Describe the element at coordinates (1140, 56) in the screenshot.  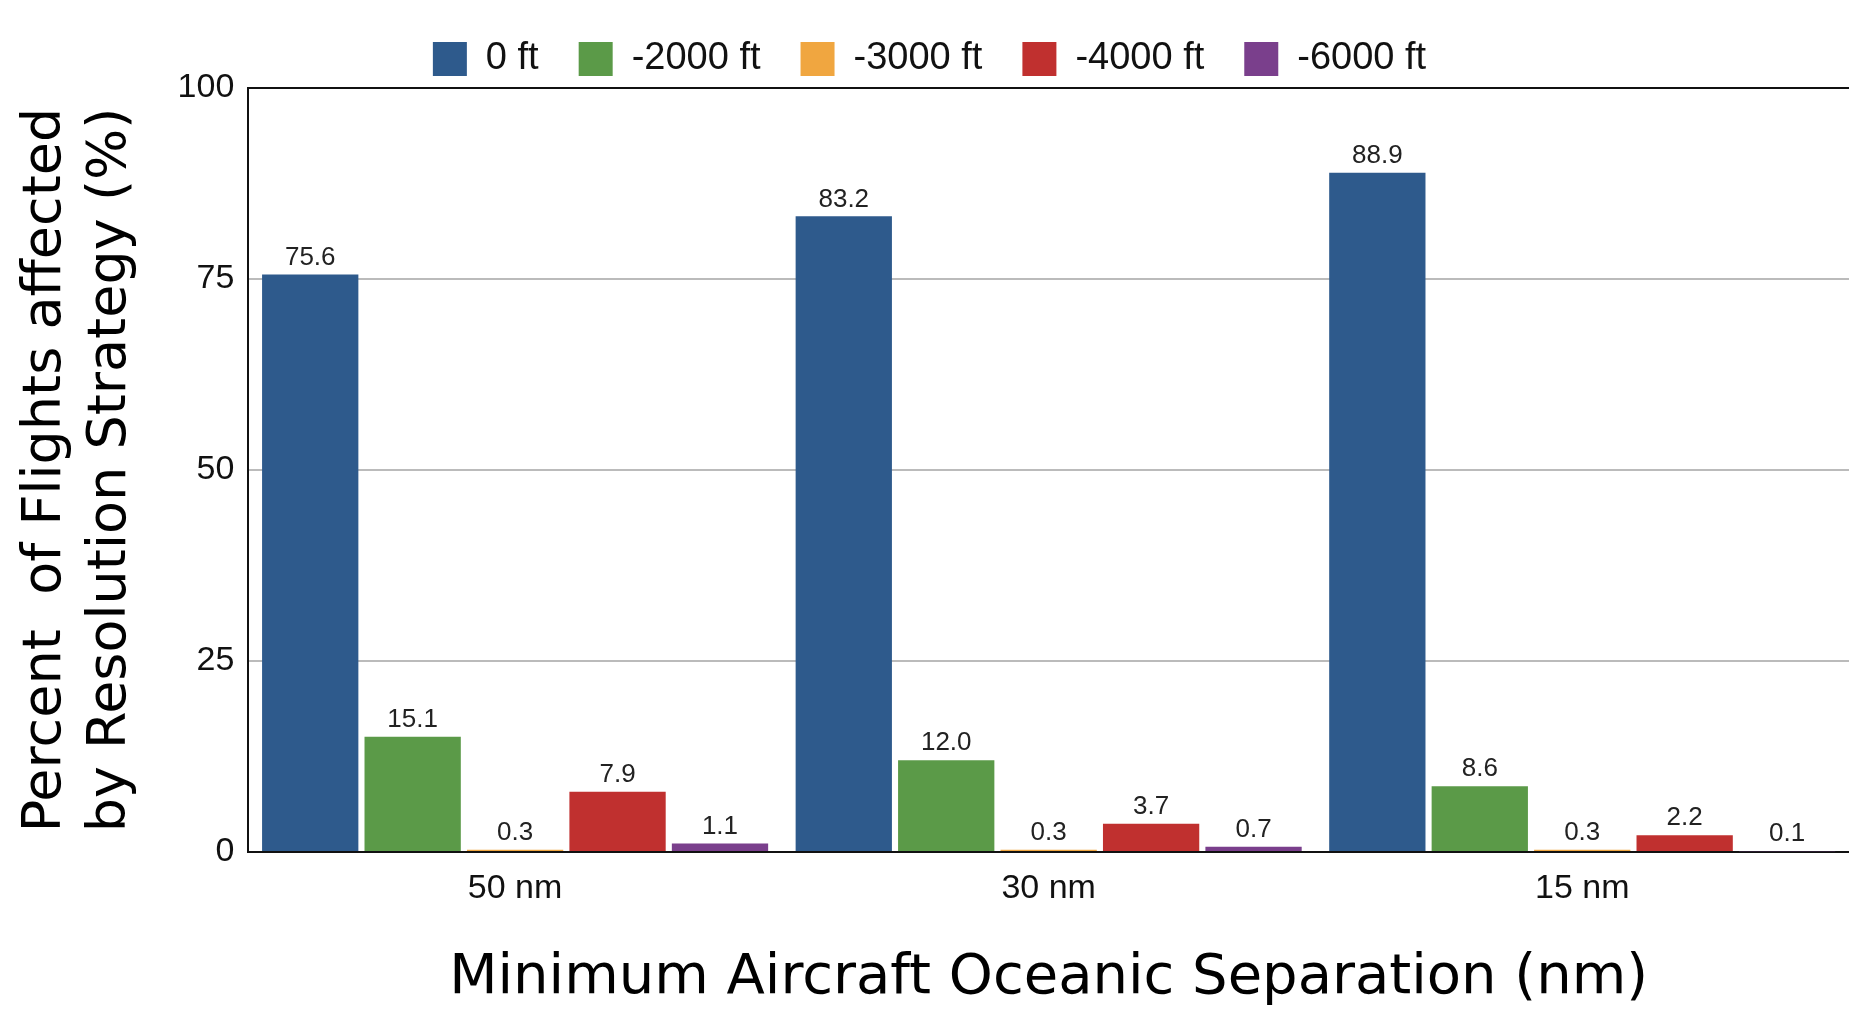
I see `legend-label: -4000 ft` at that location.